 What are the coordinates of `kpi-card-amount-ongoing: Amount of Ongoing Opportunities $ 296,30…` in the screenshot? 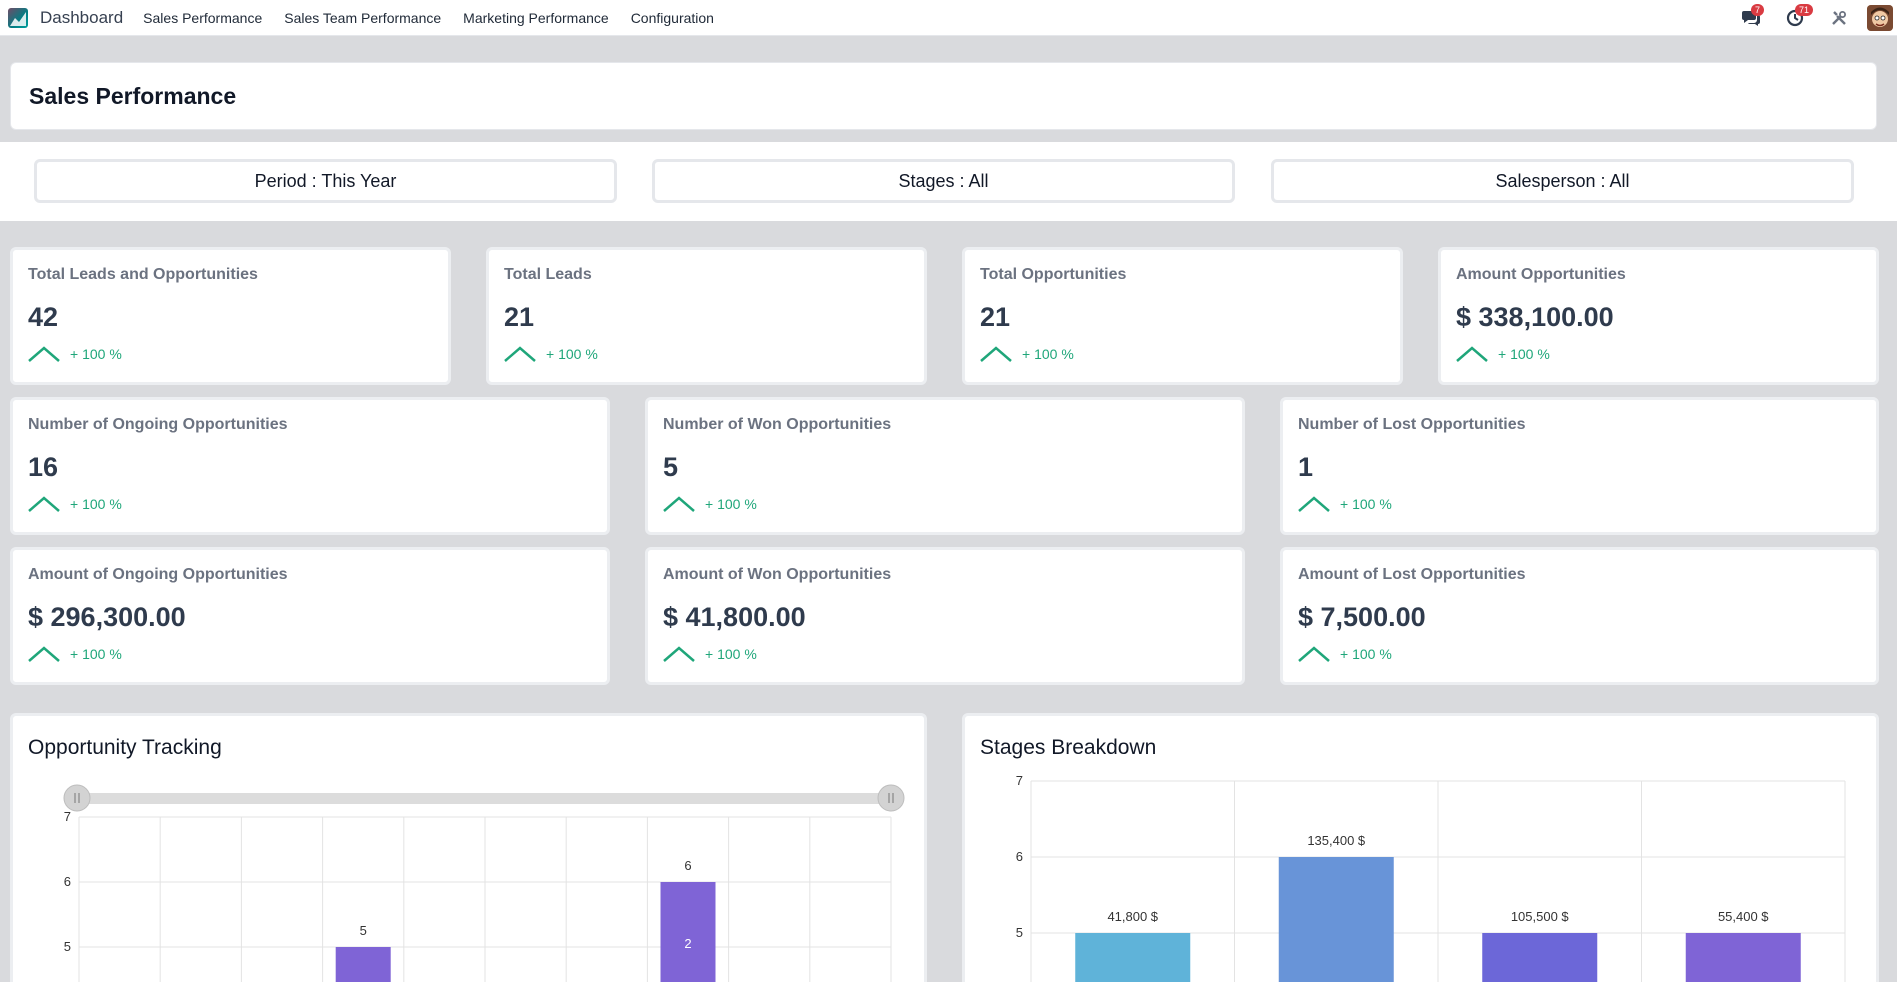 It's located at (310, 616).